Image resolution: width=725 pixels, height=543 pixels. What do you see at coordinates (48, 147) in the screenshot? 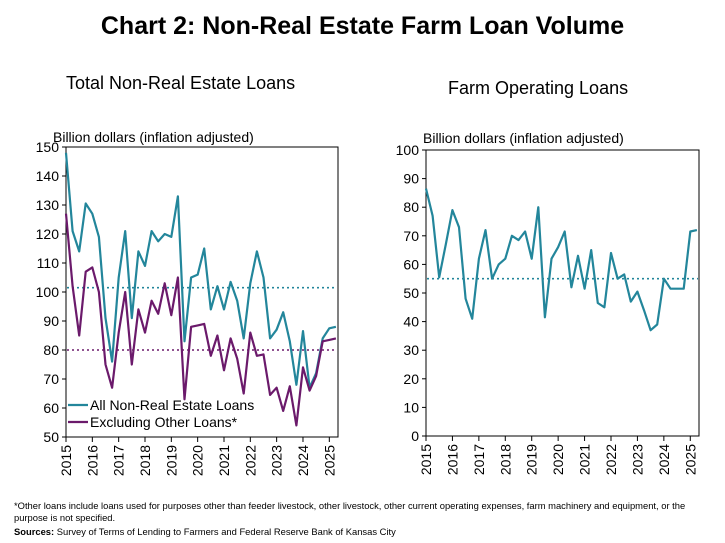
I see `y-tick-label: 150` at bounding box center [48, 147].